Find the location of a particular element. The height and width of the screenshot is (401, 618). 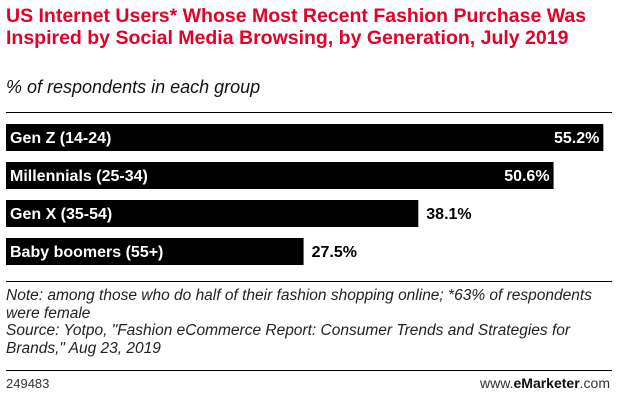

category-label-3: Baby boomers (55+) is located at coordinates (86, 252).